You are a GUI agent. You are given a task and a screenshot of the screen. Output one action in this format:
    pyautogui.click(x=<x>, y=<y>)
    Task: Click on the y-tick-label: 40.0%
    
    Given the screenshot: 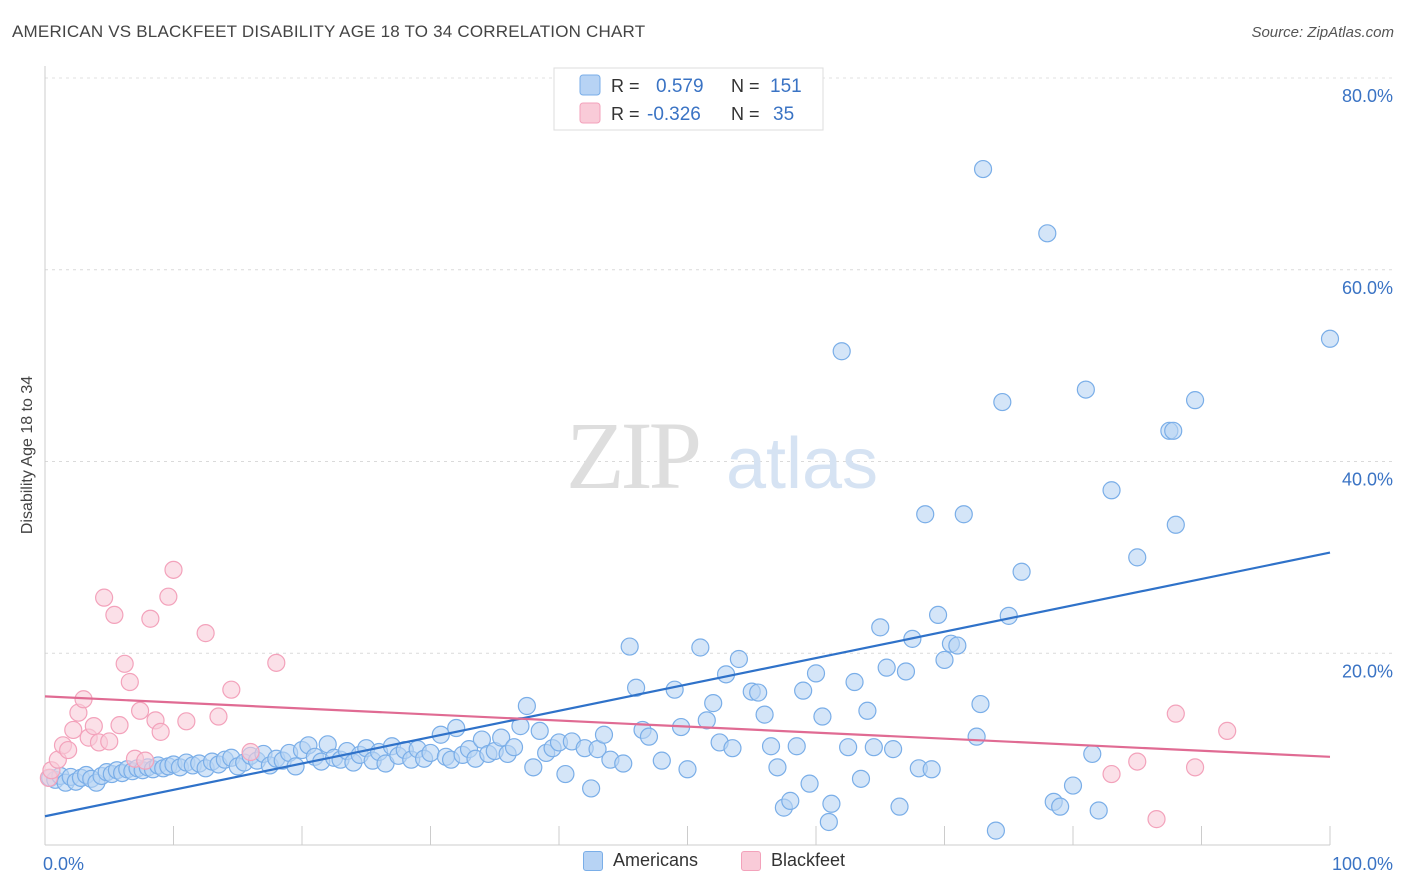 What is the action you would take?
    pyautogui.click(x=1367, y=480)
    